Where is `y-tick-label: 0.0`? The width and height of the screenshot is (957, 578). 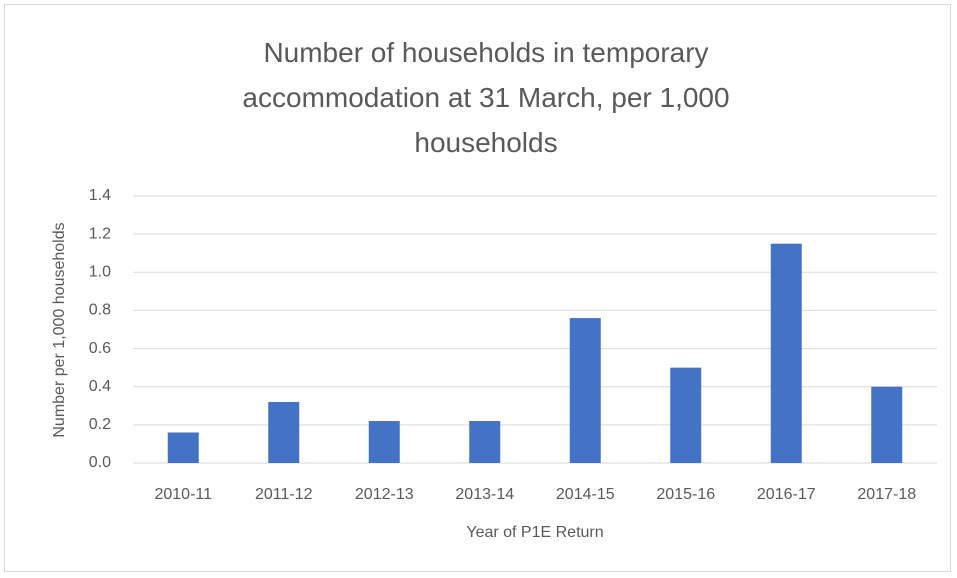
y-tick-label: 0.0 is located at coordinates (100, 462).